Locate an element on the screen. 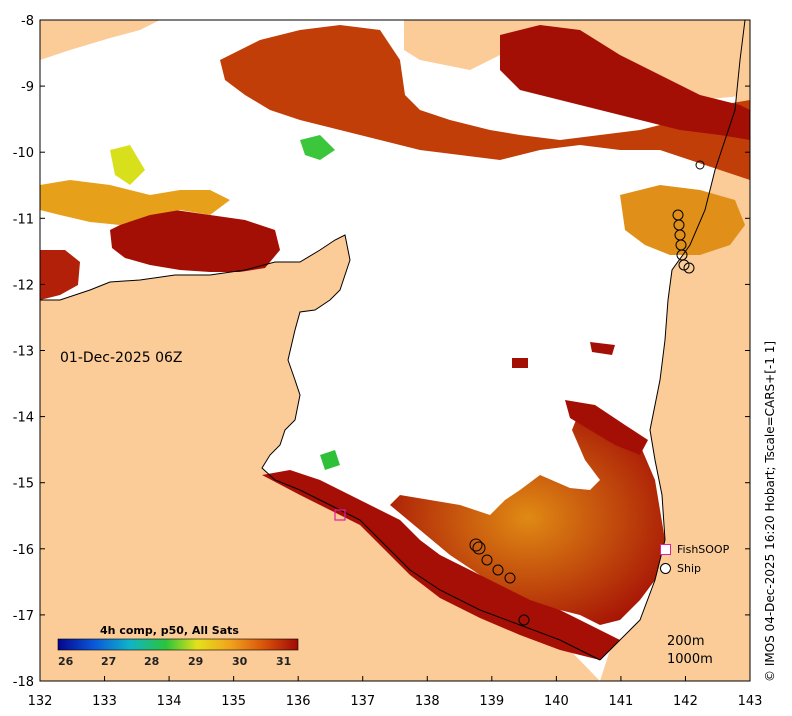  sst-northwest is located at coordinates (135, 202).